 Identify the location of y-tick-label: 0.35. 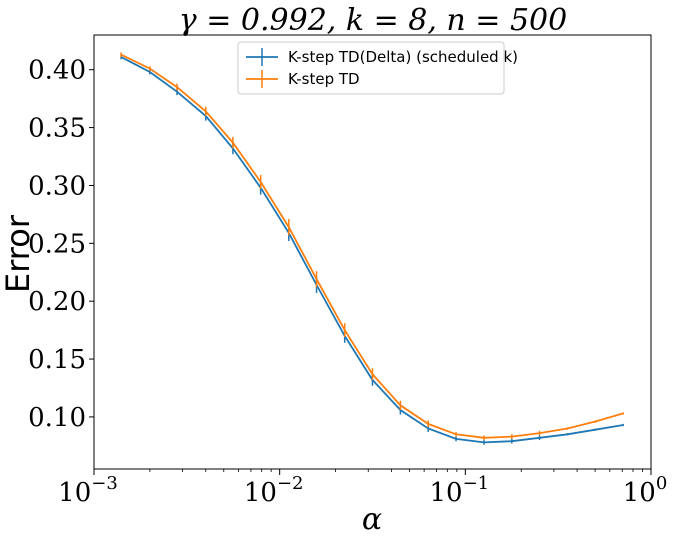
(57, 129).